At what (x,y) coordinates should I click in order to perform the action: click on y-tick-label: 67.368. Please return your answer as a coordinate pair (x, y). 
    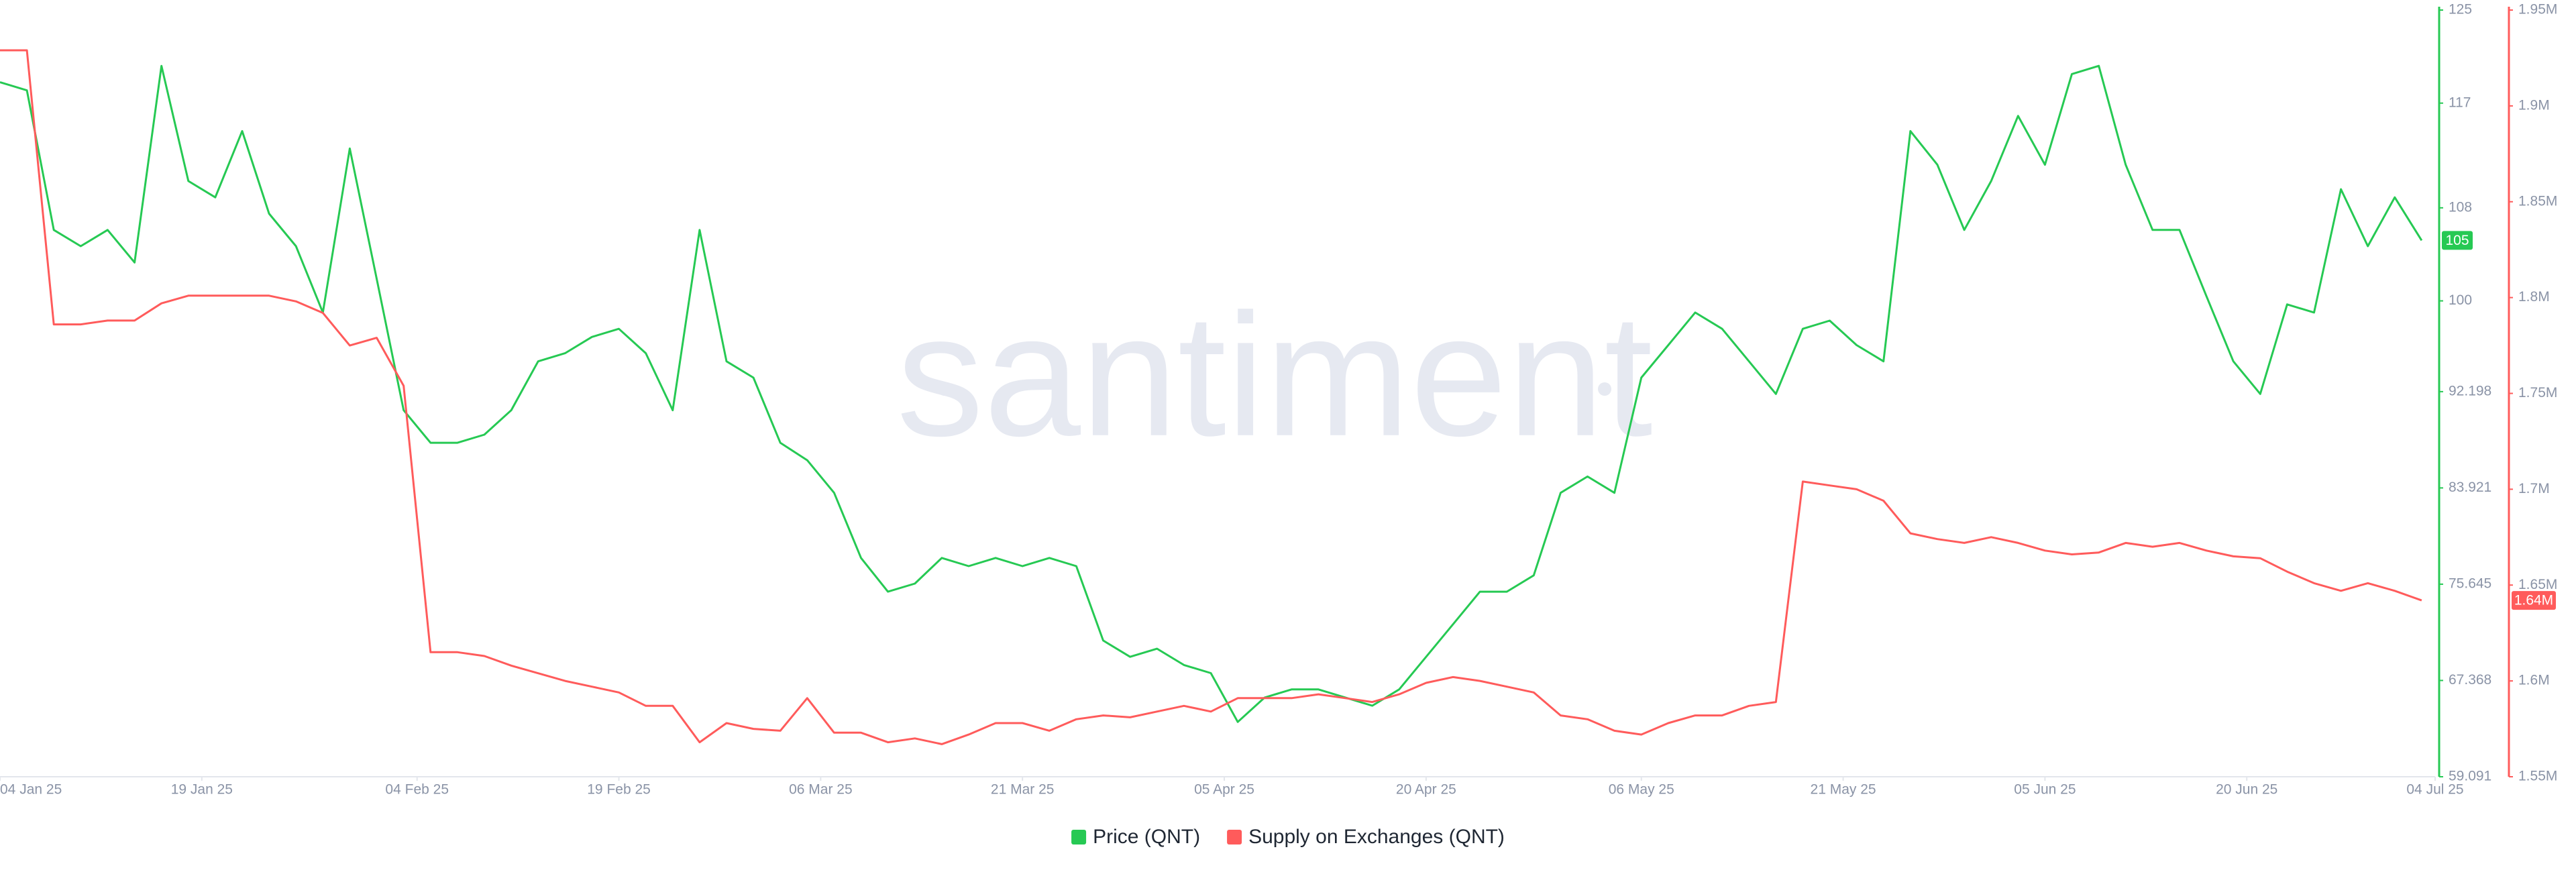
    Looking at the image, I should click on (2470, 680).